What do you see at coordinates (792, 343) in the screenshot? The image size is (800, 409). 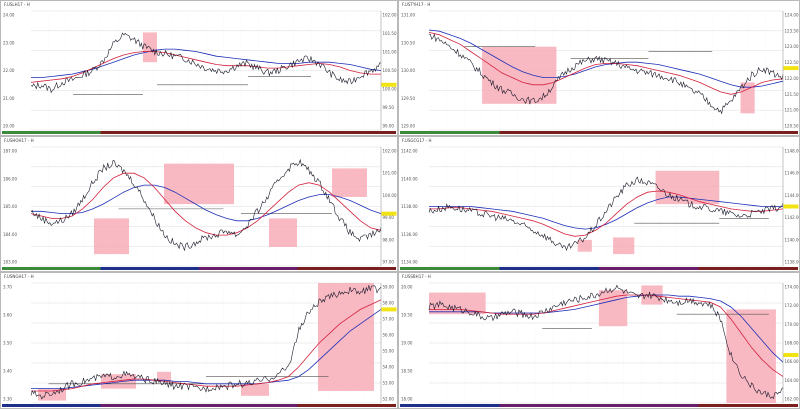 I see `right-tick-label: 168.00` at bounding box center [792, 343].